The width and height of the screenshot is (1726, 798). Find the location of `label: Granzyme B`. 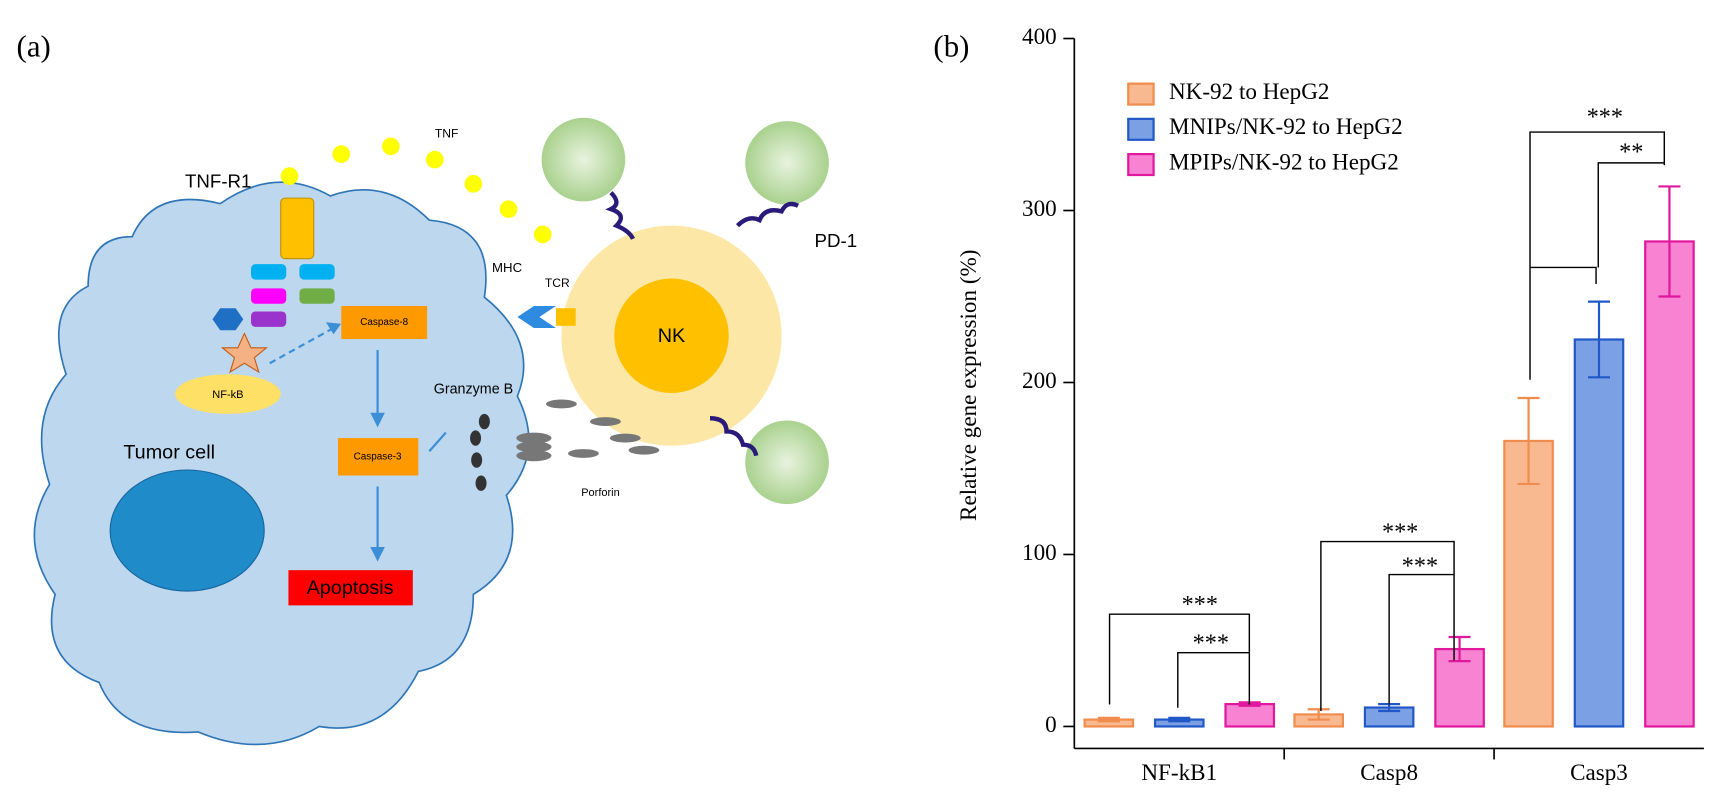

label: Granzyme B is located at coordinates (473, 389).